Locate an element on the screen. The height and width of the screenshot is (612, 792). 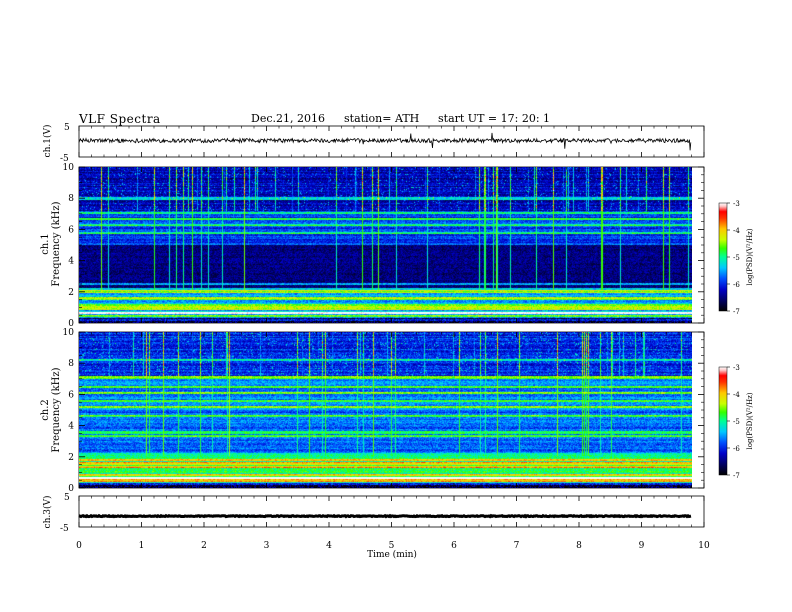
colorbar-ch2-scale is located at coordinates (723, 421).